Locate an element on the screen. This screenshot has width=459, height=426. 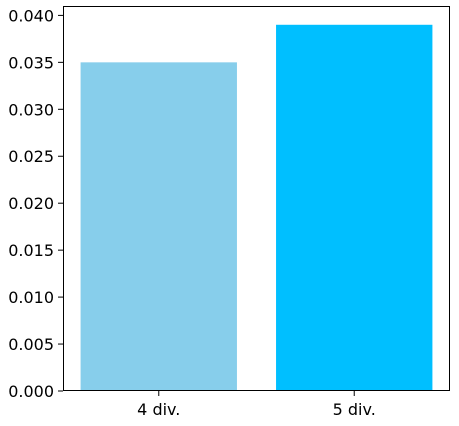
x-tick-label: 5 div. is located at coordinates (354, 409).